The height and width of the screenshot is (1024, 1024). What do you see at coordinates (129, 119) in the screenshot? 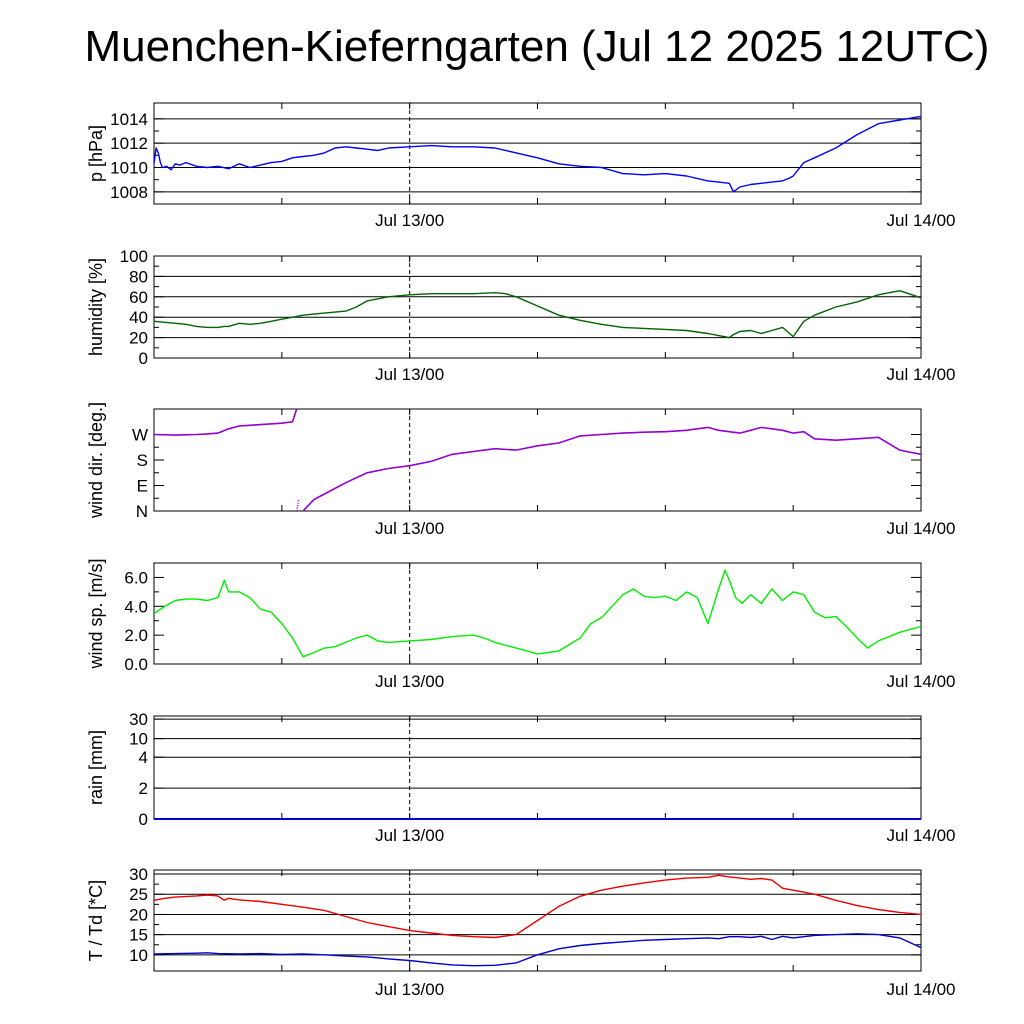
I see `ytick-label: 1014` at bounding box center [129, 119].